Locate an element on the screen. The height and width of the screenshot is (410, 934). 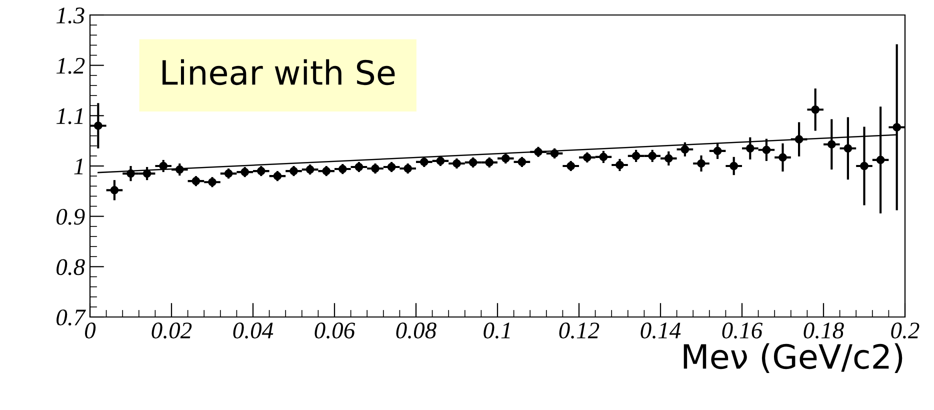
x-tick-label: 0.1 is located at coordinates (497, 330).